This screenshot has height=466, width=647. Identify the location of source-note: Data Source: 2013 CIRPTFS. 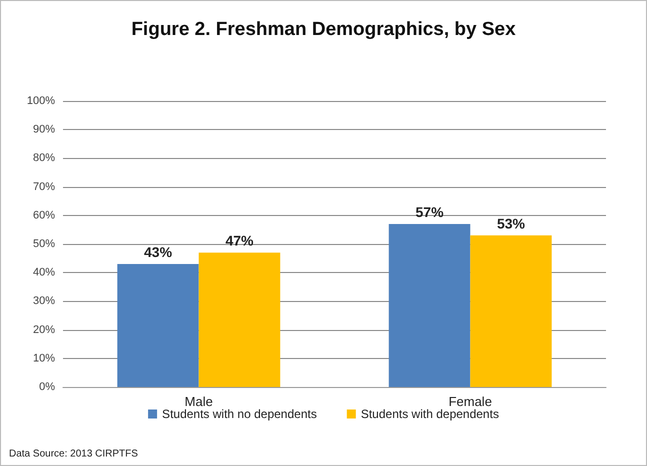
(73, 454).